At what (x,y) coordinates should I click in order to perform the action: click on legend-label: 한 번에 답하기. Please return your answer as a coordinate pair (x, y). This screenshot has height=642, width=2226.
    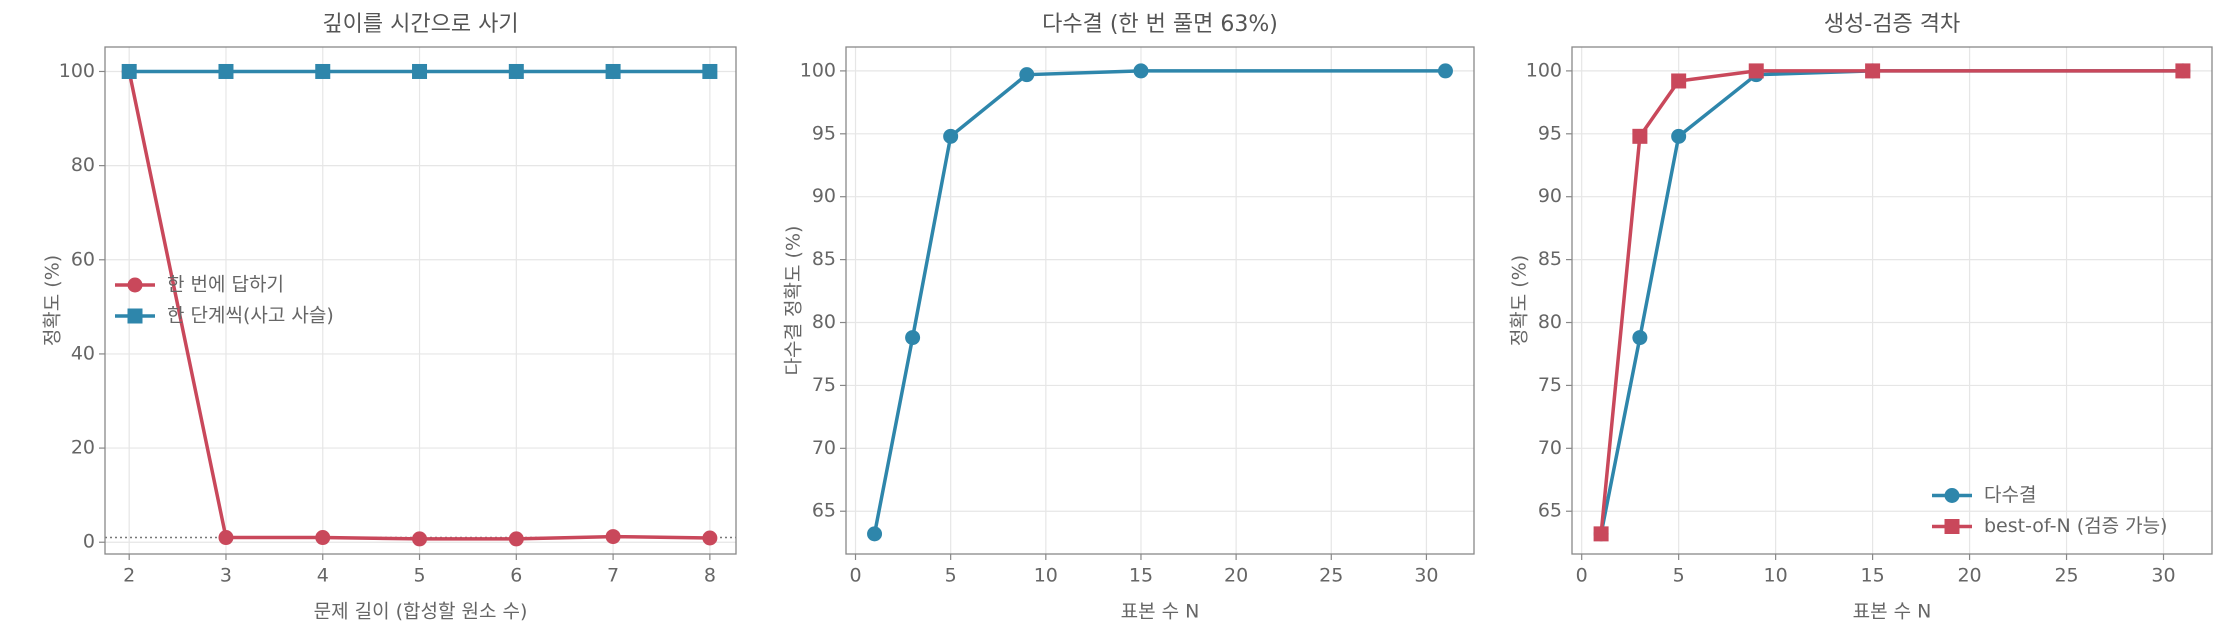
    Looking at the image, I should click on (225, 285).